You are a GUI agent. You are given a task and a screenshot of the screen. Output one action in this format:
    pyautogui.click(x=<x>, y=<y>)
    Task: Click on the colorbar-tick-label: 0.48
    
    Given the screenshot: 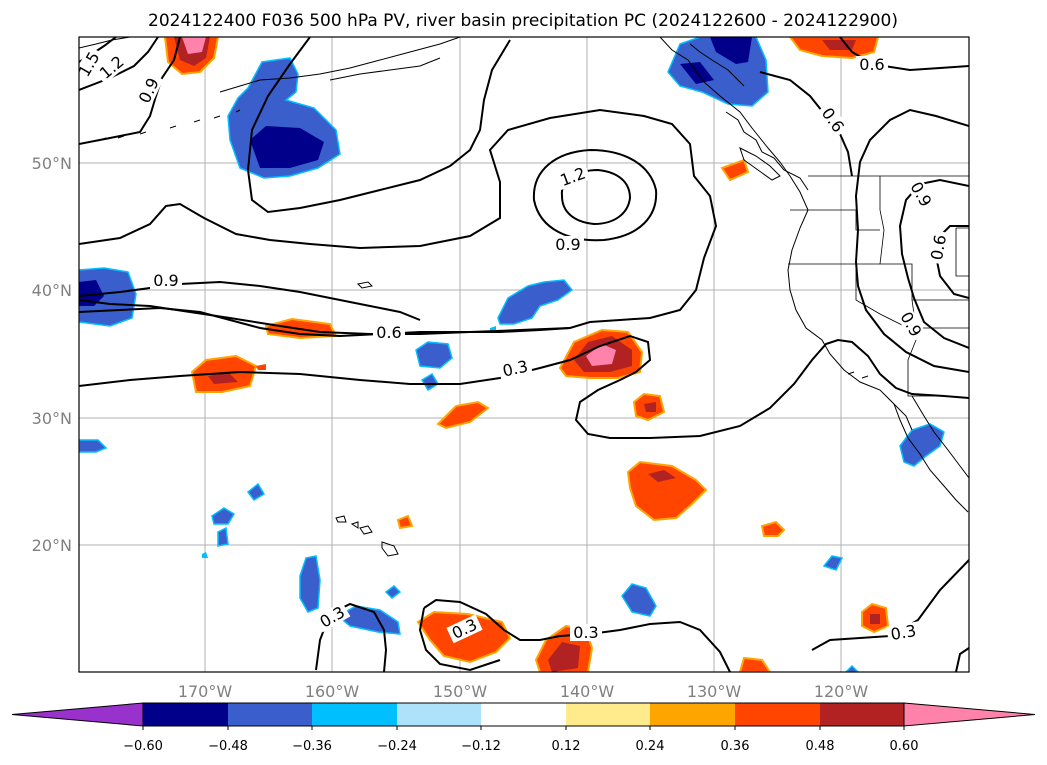 What is the action you would take?
    pyautogui.click(x=820, y=746)
    